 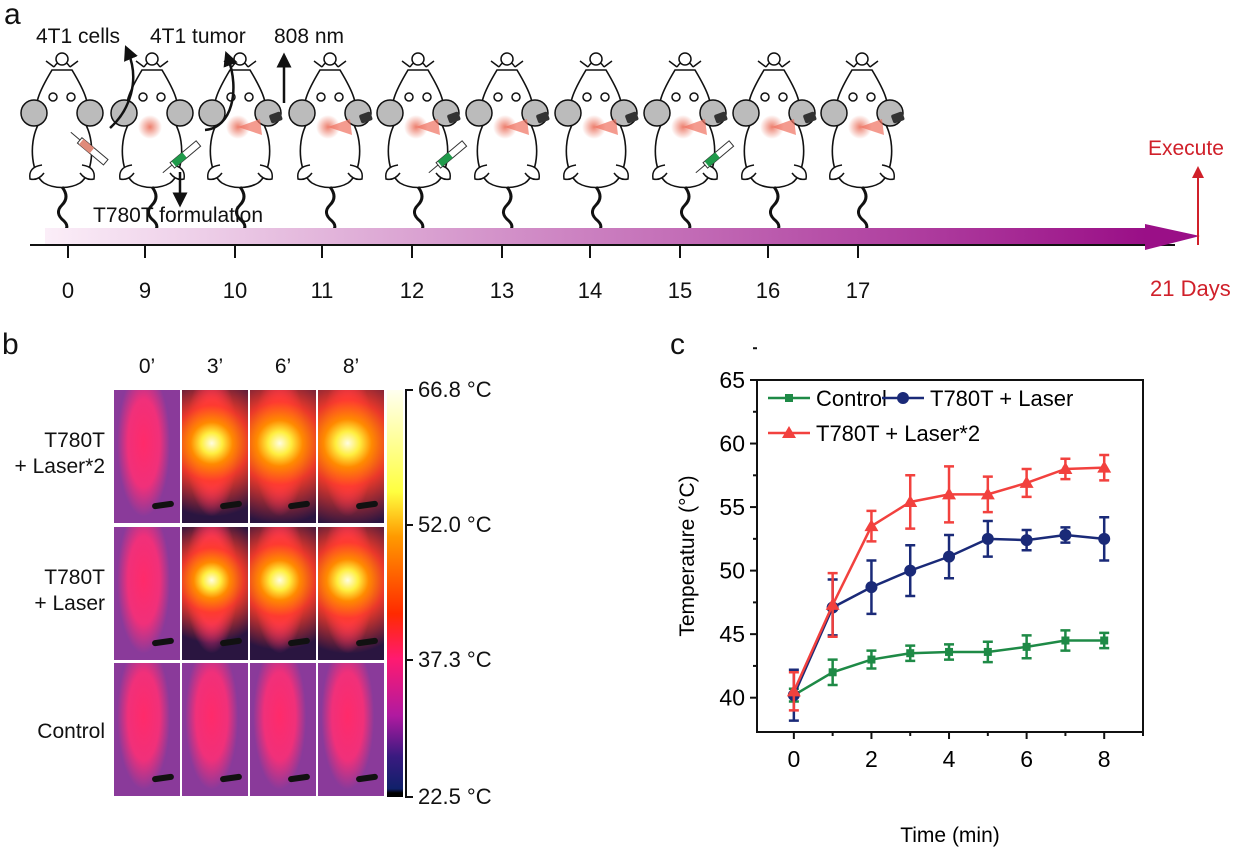 What do you see at coordinates (903, 398) in the screenshot?
I see `legend-marker` at bounding box center [903, 398].